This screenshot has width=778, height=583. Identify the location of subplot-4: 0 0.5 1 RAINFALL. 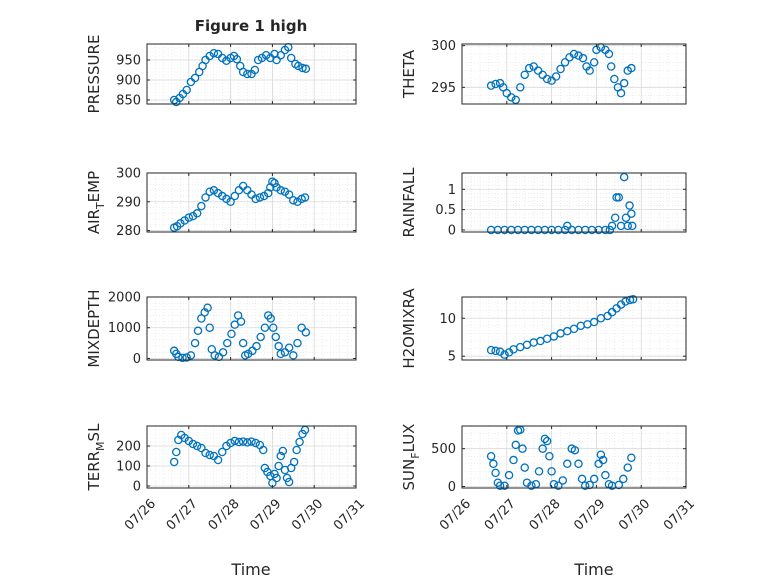
(543, 202).